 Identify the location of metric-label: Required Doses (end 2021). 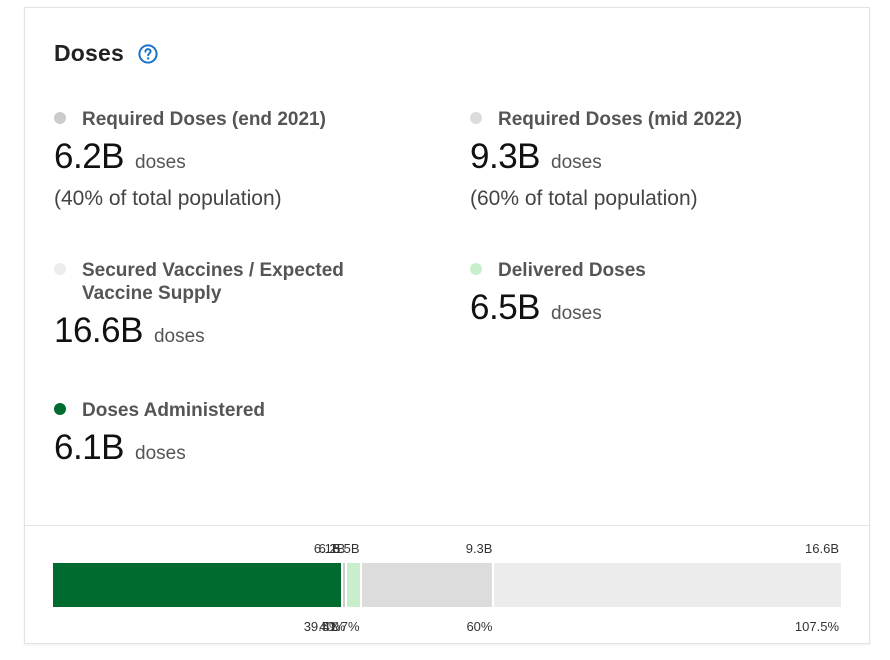
(204, 119).